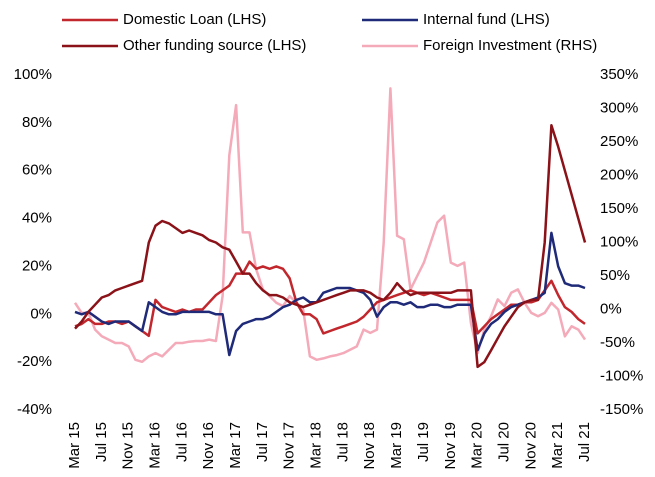 The height and width of the screenshot is (477, 655). Describe the element at coordinates (619, 141) in the screenshot. I see `y2-tick-label: 250%` at that location.